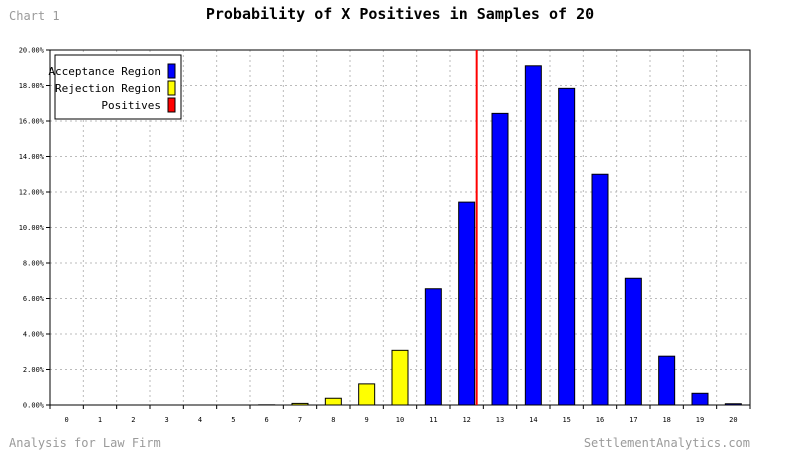  Describe the element at coordinates (400, 420) in the screenshot. I see `x-tick-label: 10` at that location.